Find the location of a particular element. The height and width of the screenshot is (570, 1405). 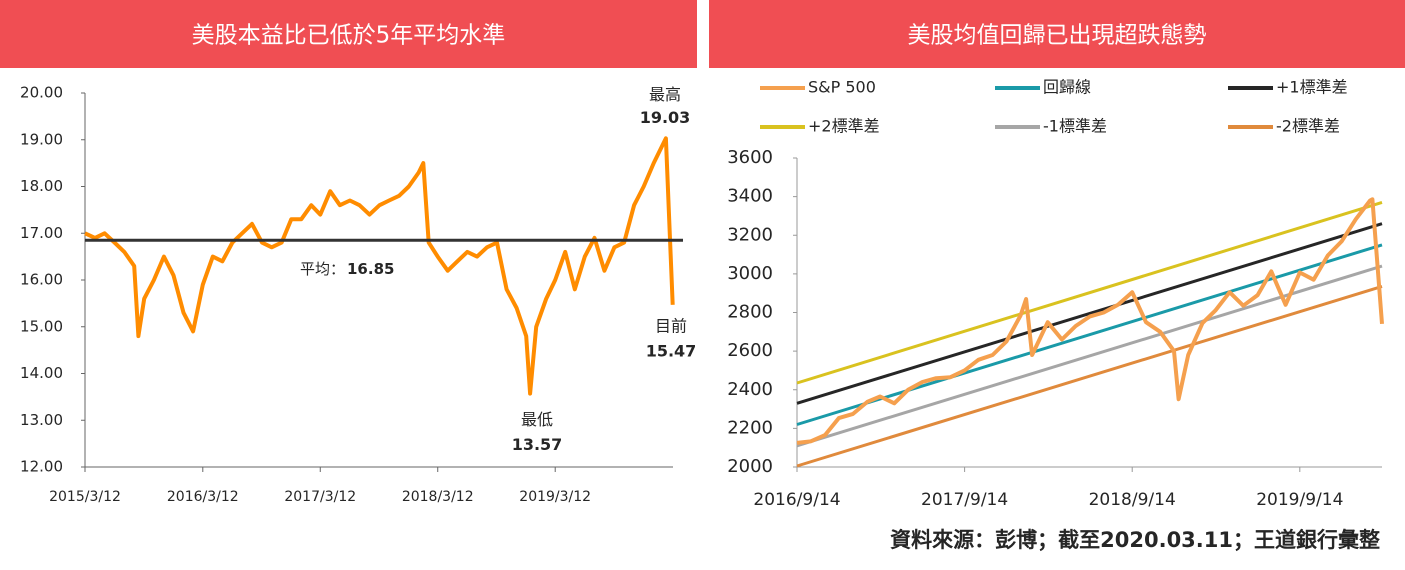

y-tick-label: 3000 is located at coordinates (750, 273).